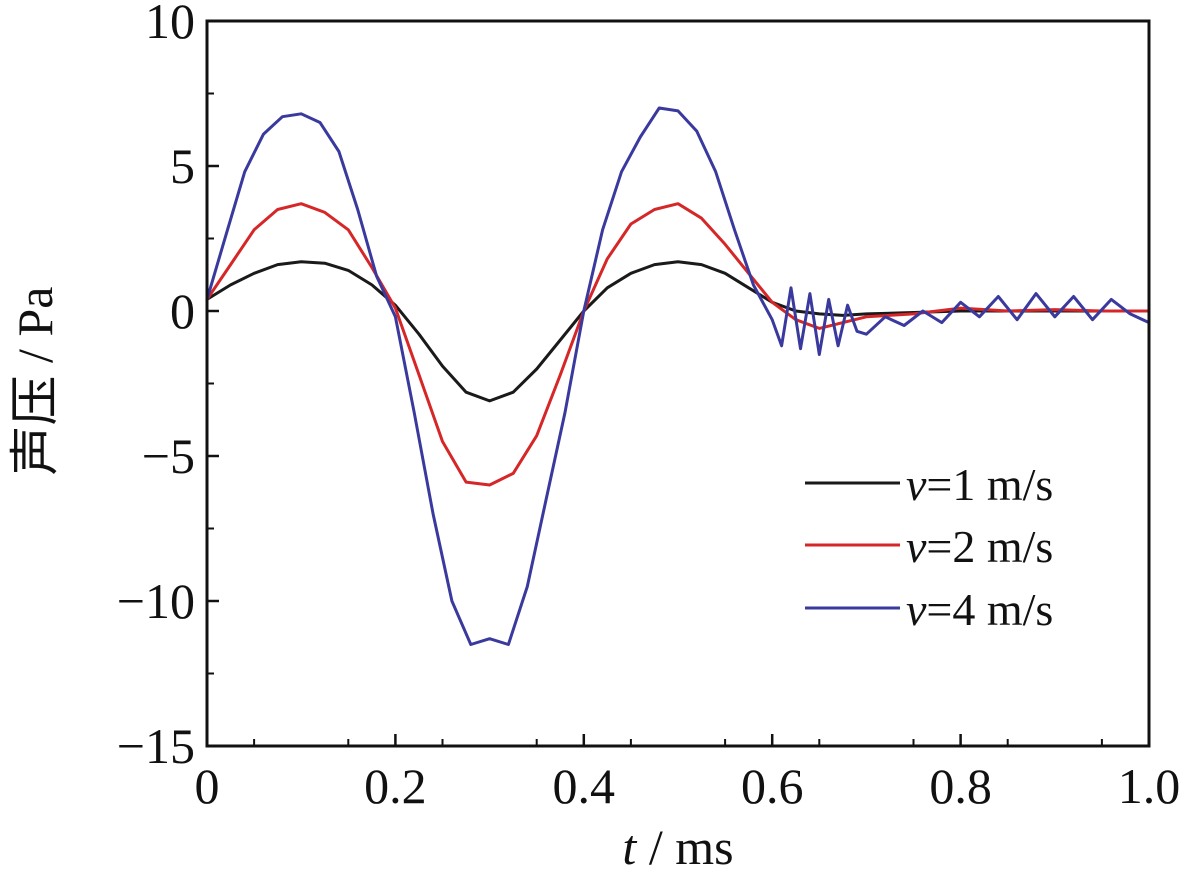 The height and width of the screenshot is (874, 1195). I want to click on x-tick-label: 0, so click(207, 786).